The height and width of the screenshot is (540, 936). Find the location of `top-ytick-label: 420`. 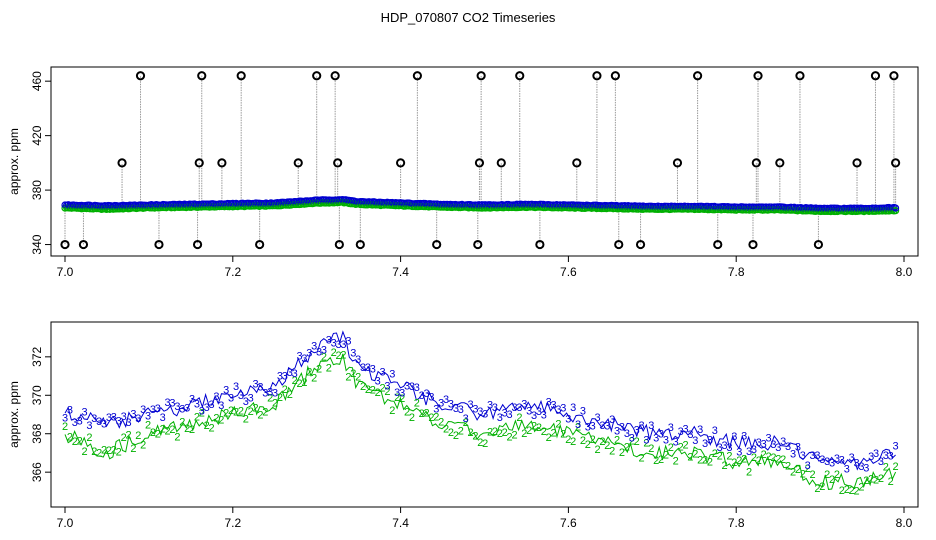

top-ytick-label: 420 is located at coordinates (37, 135).